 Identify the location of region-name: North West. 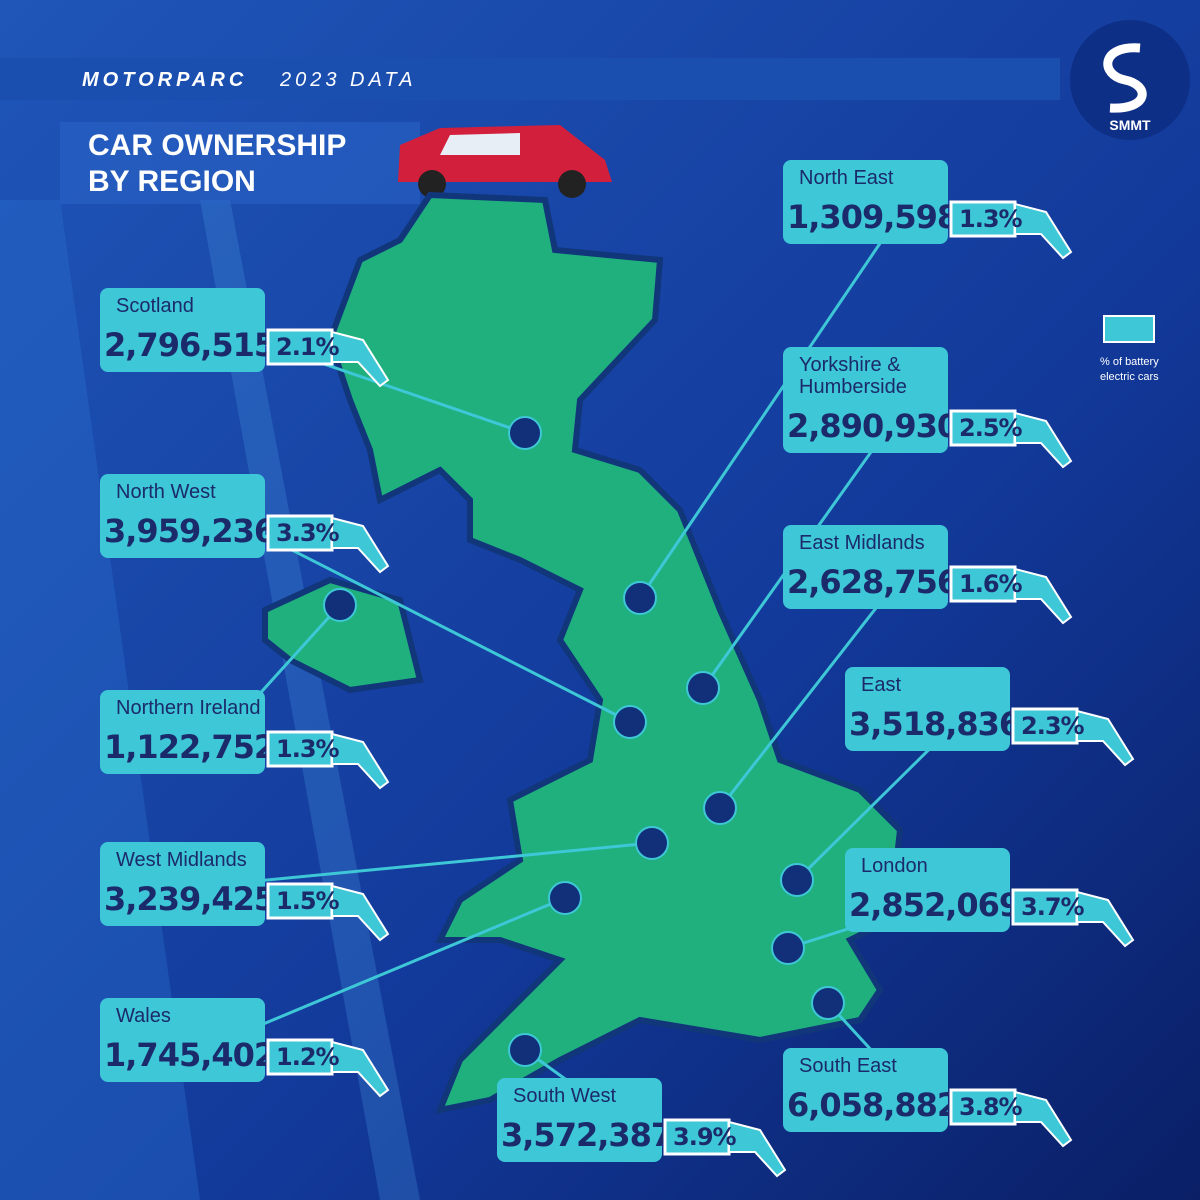
(166, 492).